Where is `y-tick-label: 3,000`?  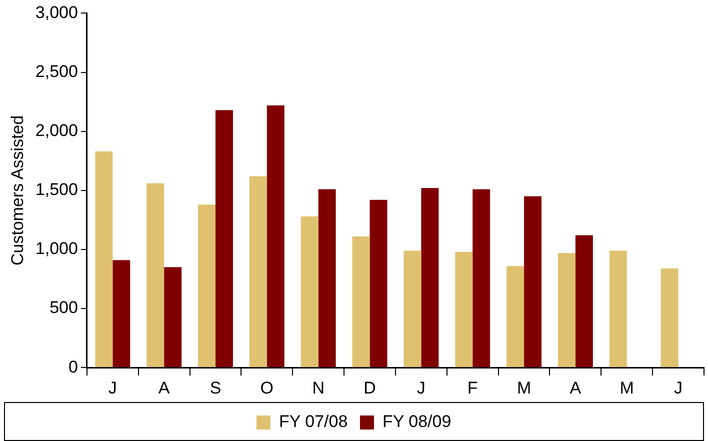
y-tick-label: 3,000 is located at coordinates (56, 12).